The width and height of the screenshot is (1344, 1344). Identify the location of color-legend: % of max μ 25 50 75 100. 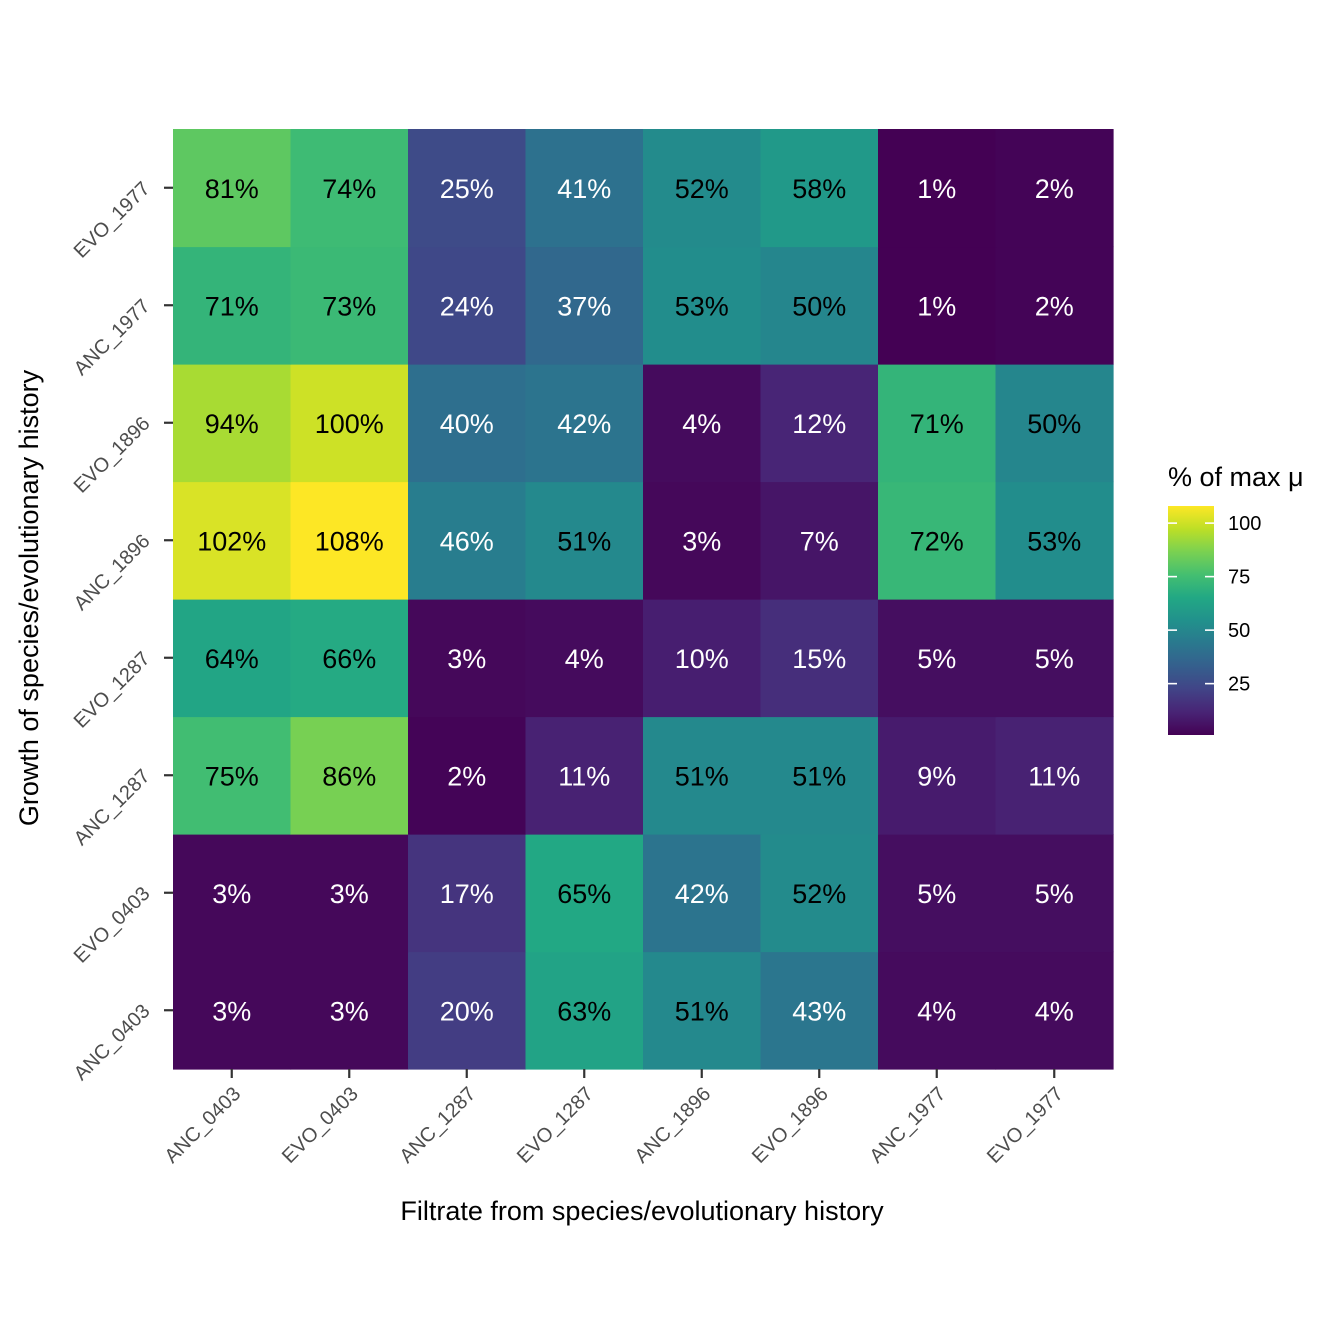
(1236, 598).